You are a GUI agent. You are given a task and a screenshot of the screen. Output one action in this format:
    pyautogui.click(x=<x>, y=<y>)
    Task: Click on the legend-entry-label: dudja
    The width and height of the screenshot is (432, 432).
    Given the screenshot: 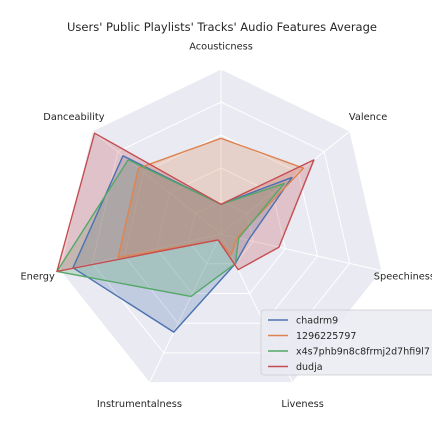 What is the action you would take?
    pyautogui.click(x=309, y=367)
    